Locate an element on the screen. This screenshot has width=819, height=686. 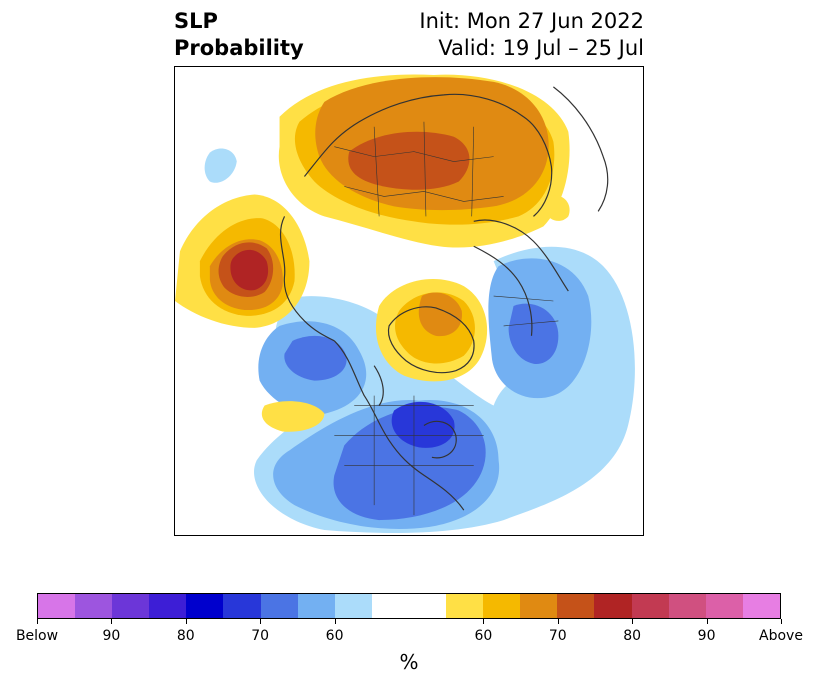
colorbar-tick-label: Above is located at coordinates (781, 636).